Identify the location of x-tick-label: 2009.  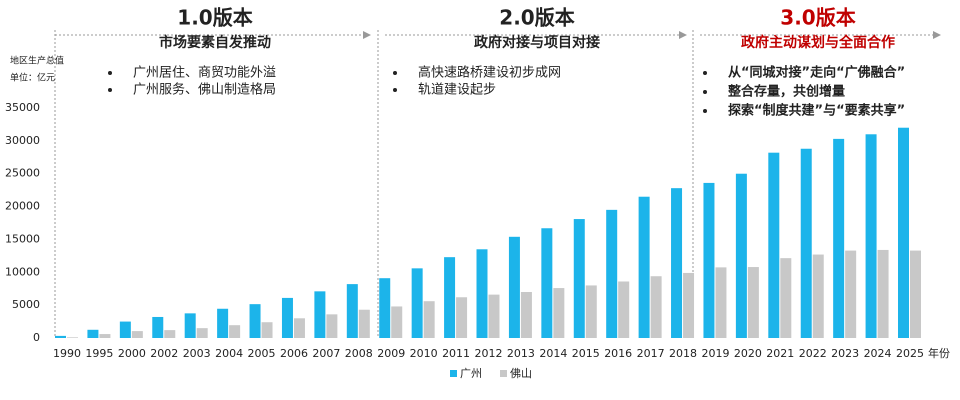
(391, 353).